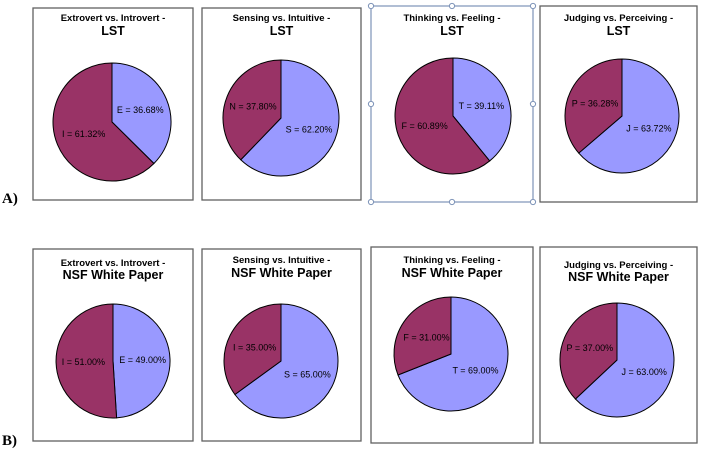 The width and height of the screenshot is (713, 453). Describe the element at coordinates (9, 441) in the screenshot. I see `row-label-b: B)` at that location.